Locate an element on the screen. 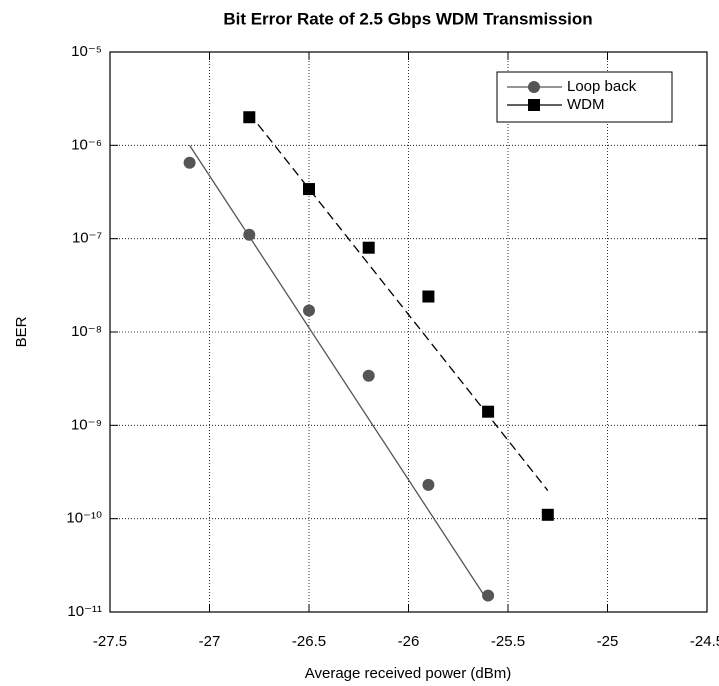 The height and width of the screenshot is (686, 719). legend-label: WDM is located at coordinates (586, 104).